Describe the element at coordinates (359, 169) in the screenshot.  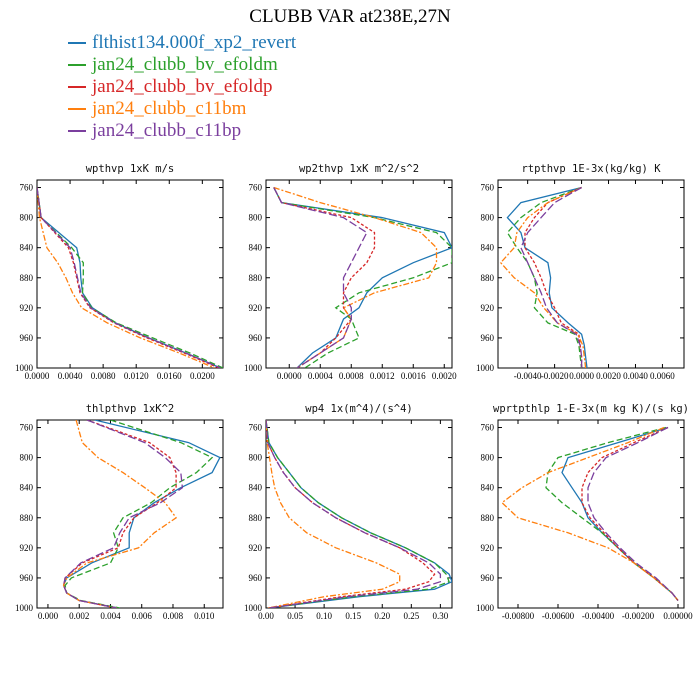
I see `panel-title: wp2thvp 1xK m^2/s^2` at that location.